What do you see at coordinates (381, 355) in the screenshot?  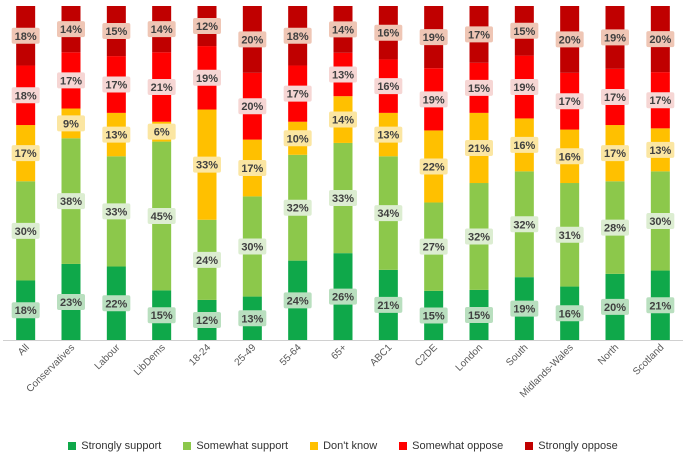 I see `category-label: ABC1` at bounding box center [381, 355].